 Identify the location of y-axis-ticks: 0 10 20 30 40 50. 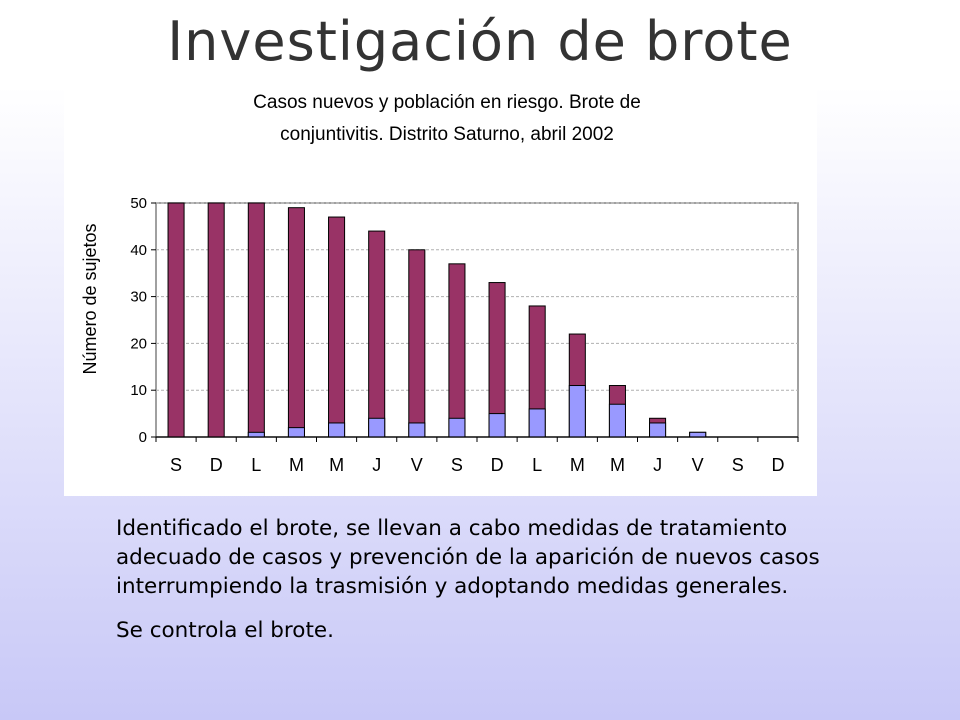
(143, 320).